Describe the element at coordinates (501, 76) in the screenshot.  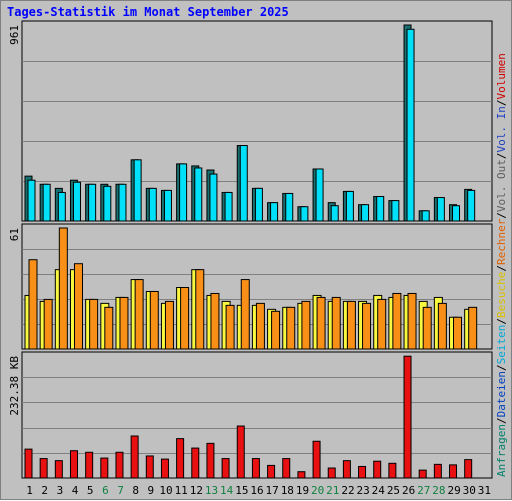
I see `legend-entry: Volumen` at that location.